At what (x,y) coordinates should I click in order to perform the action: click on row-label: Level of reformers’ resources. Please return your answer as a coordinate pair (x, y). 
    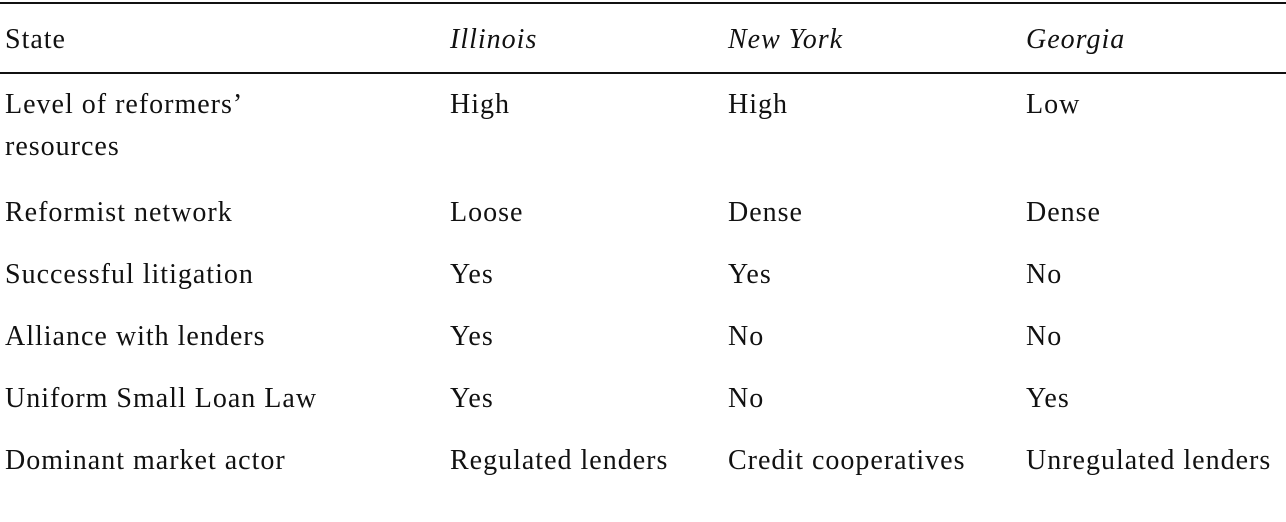
    Looking at the image, I should click on (123, 125).